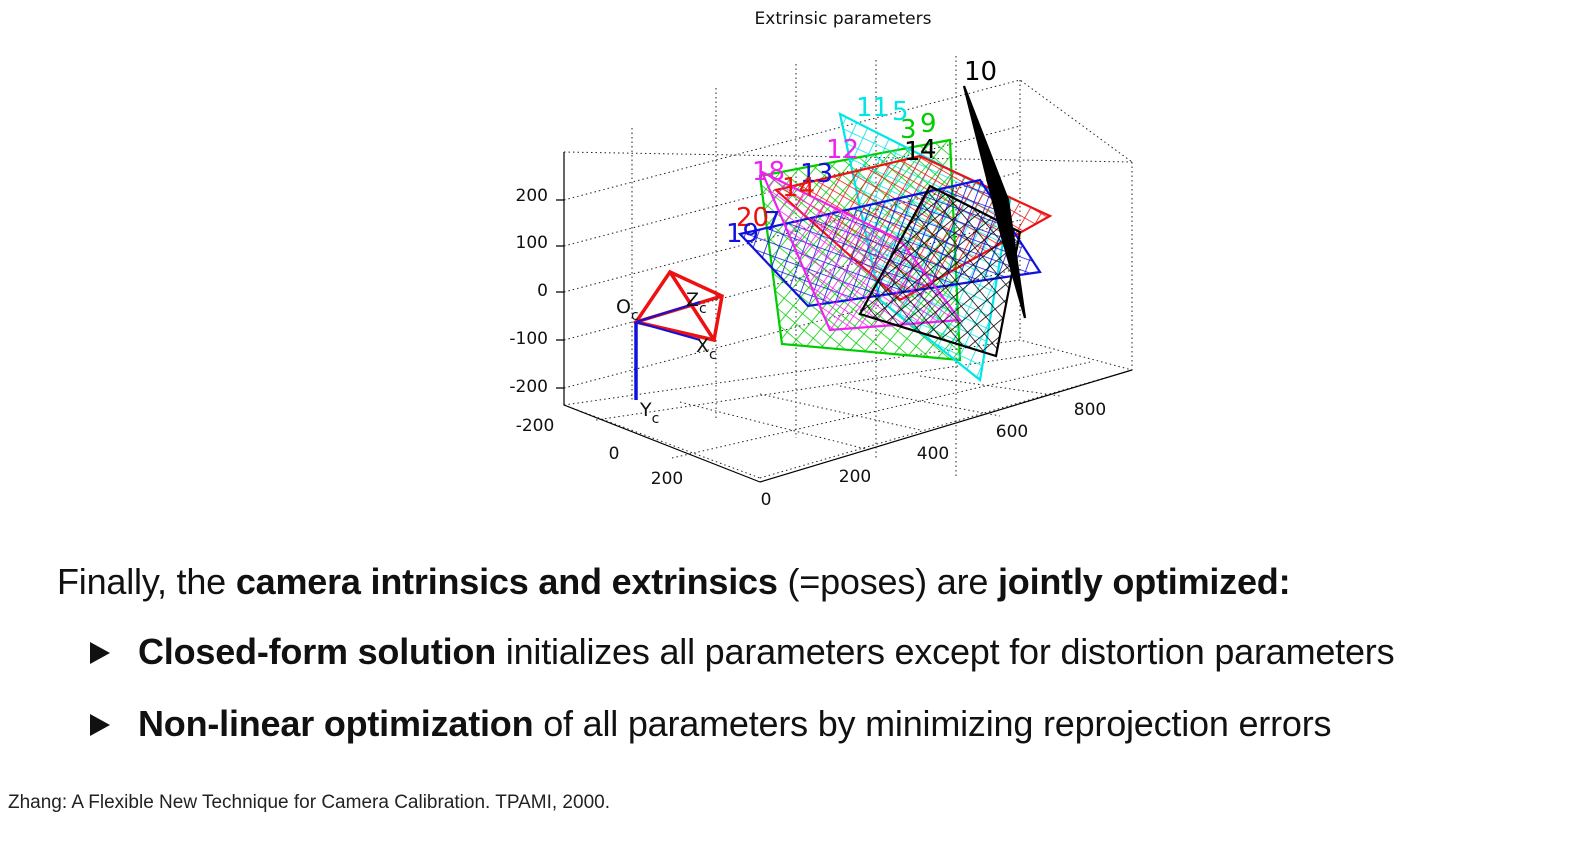 This screenshot has width=1584, height=842. I want to click on pattern-label: 18, so click(768, 172).